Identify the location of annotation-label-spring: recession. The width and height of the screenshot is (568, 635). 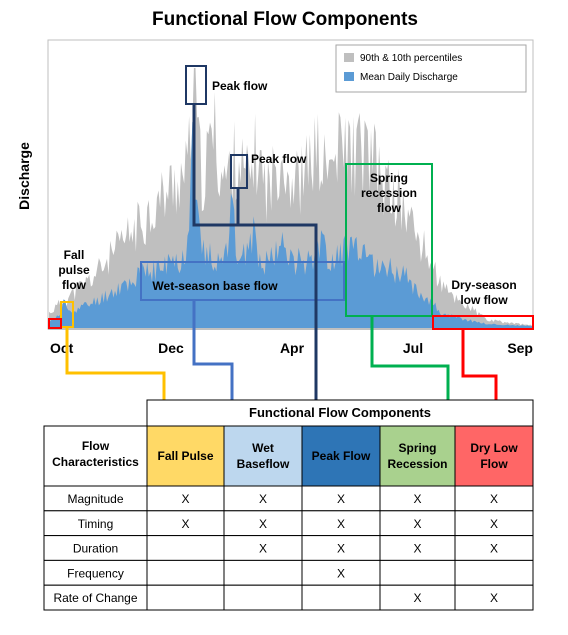
(389, 193).